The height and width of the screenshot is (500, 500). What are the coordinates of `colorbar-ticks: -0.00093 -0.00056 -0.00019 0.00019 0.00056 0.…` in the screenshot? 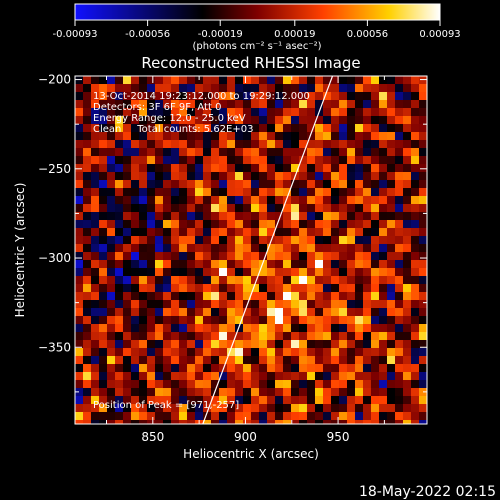 It's located at (257, 30).